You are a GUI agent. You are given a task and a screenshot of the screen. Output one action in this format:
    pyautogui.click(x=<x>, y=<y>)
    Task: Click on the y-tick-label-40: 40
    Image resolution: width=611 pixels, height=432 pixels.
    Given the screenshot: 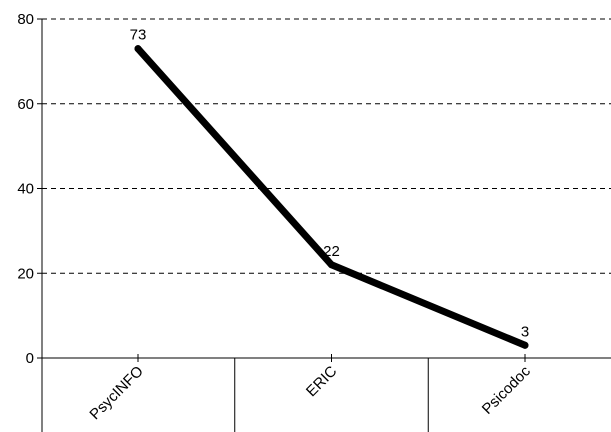 What is the action you would take?
    pyautogui.click(x=25, y=189)
    